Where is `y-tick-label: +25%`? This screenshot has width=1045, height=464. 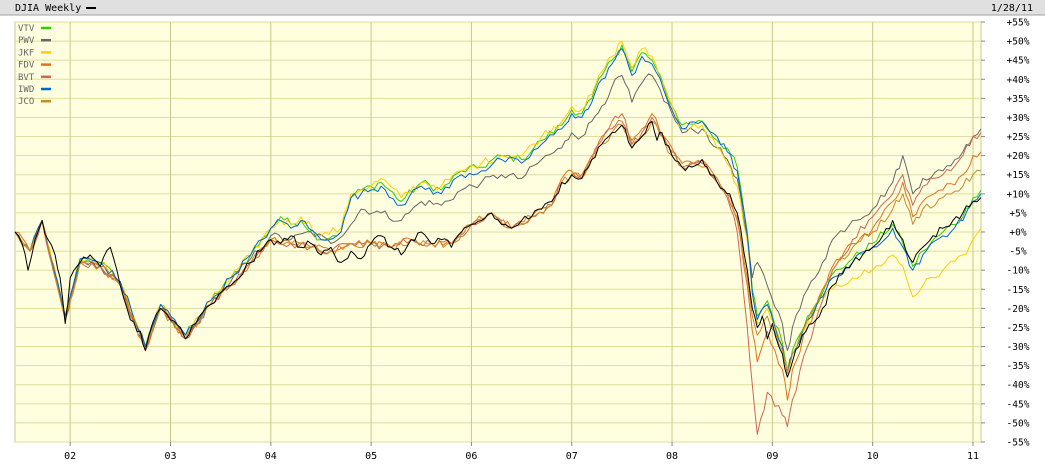
y-tick-label: +25% is located at coordinates (1018, 137).